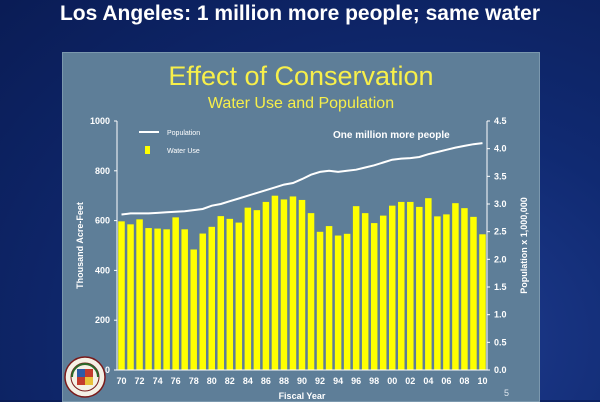 The image size is (600, 402). What do you see at coordinates (102, 270) in the screenshot?
I see `y-tick-label: 400` at bounding box center [102, 270].